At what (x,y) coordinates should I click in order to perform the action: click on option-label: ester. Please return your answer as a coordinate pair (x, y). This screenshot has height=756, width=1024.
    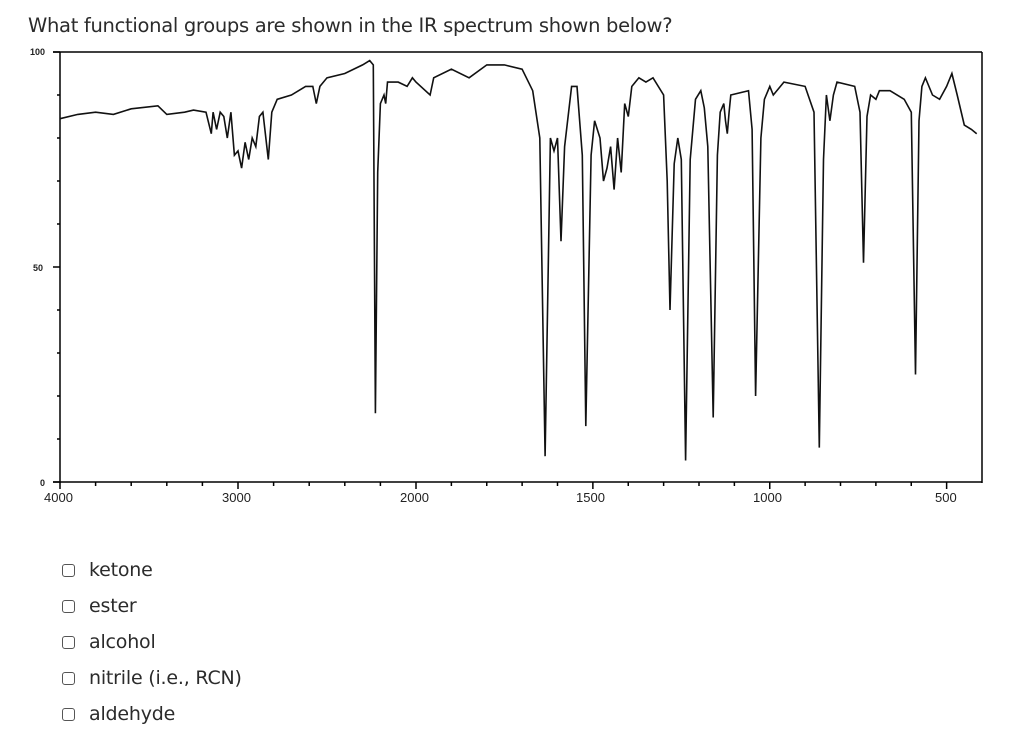
    Looking at the image, I should click on (113, 606).